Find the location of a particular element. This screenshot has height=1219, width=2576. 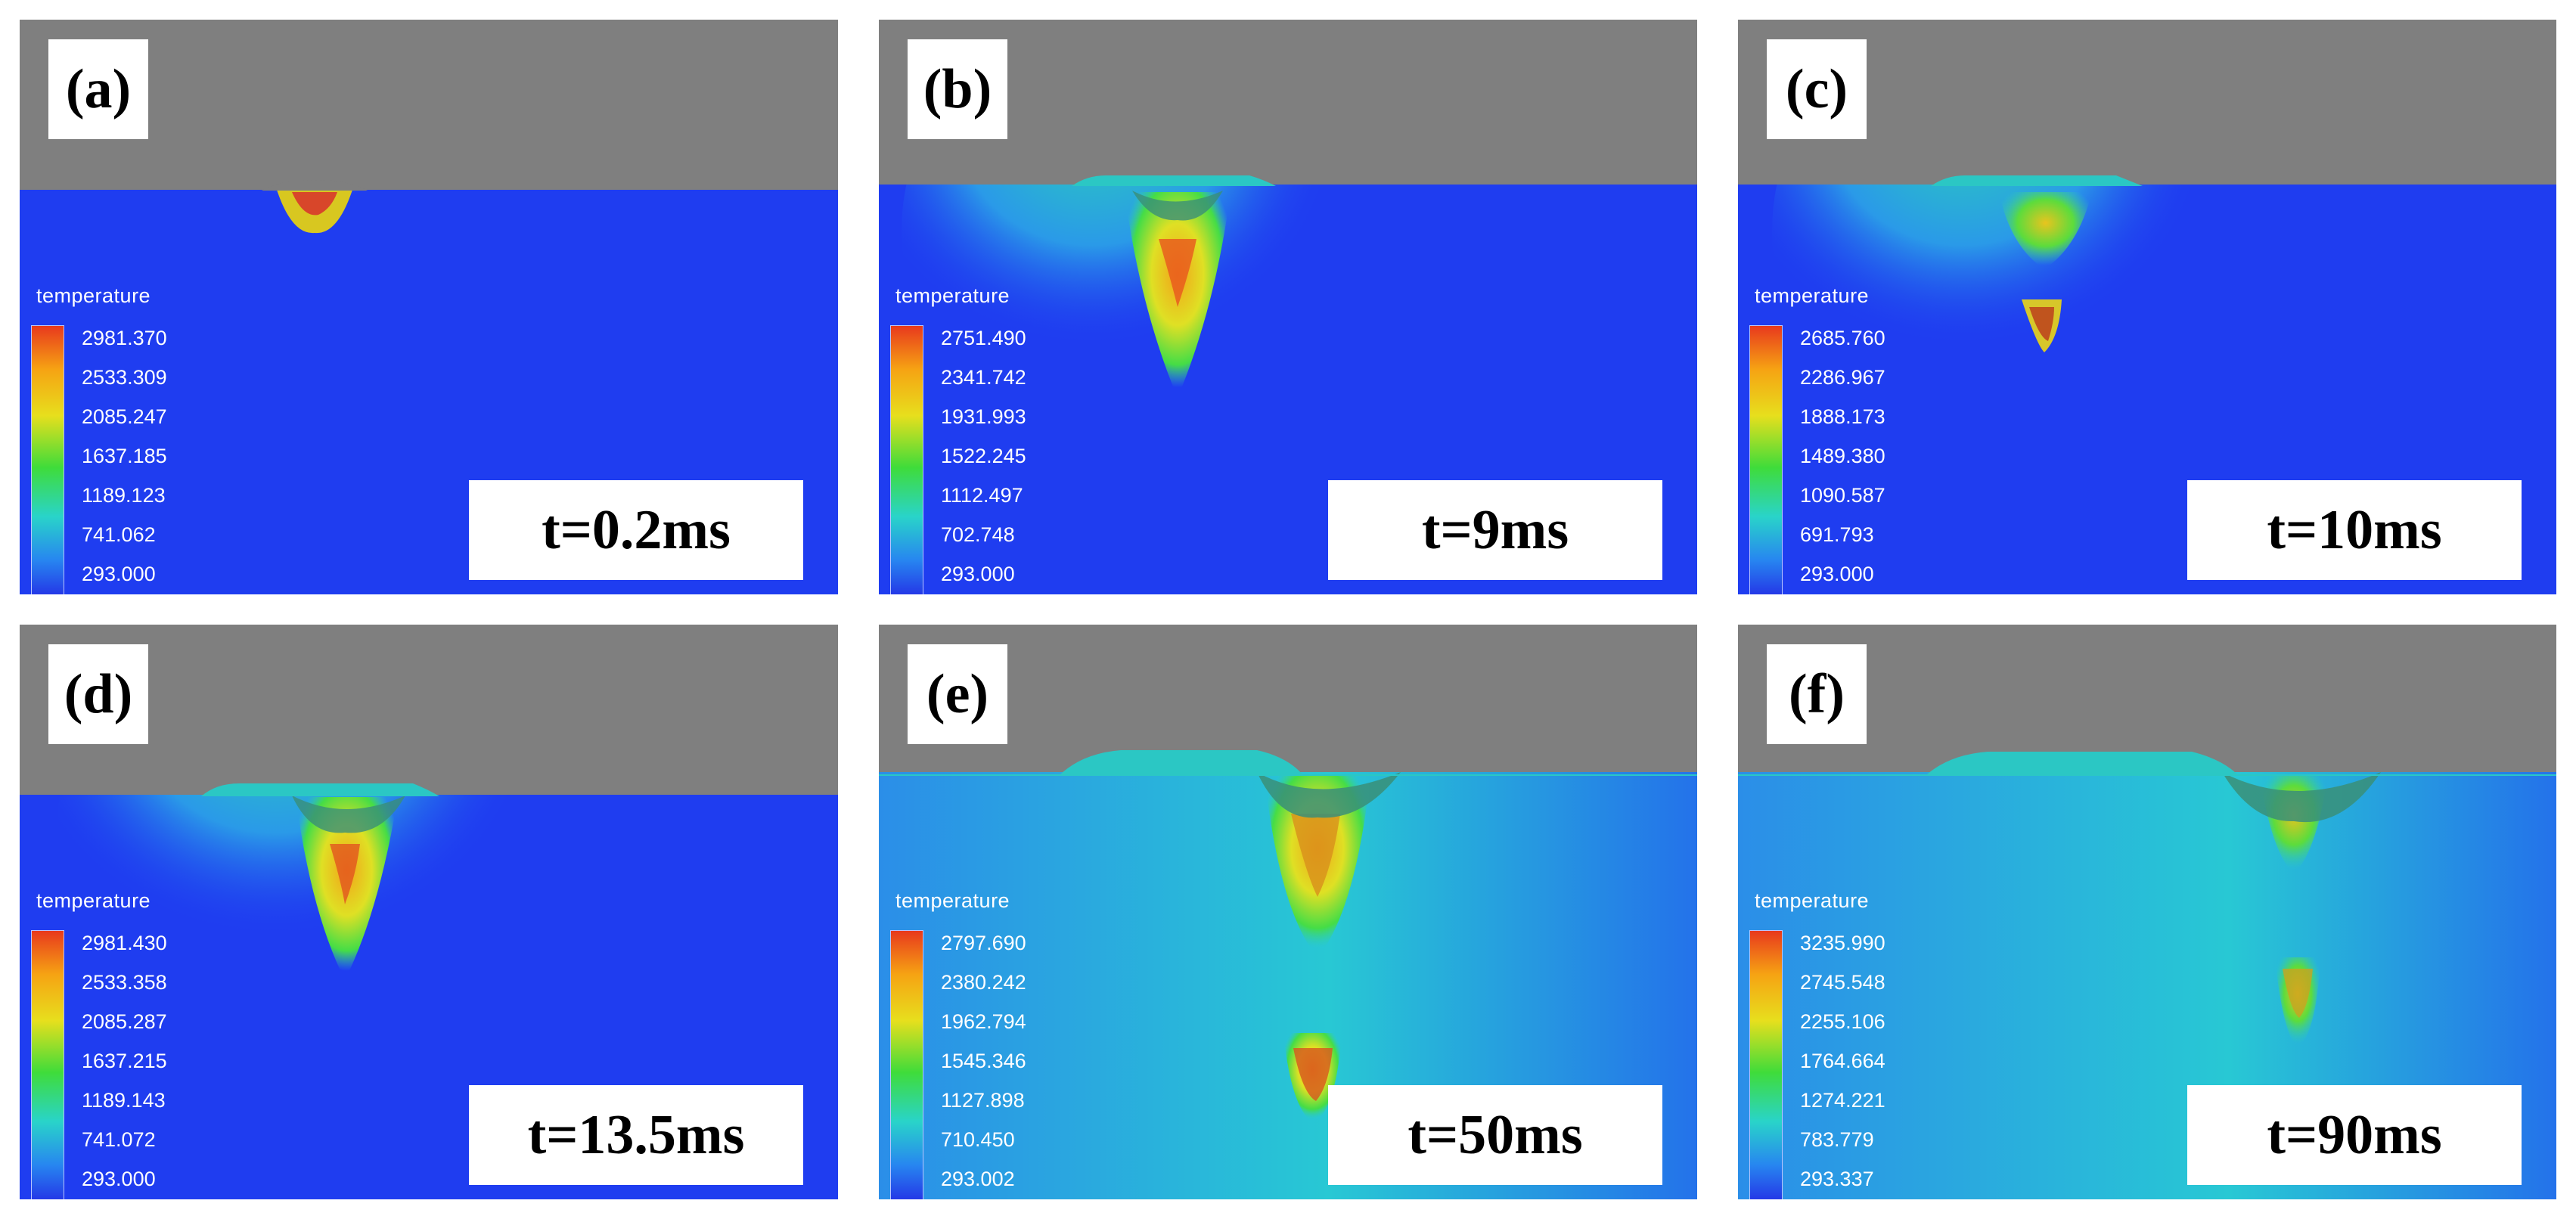

colorbar-tick: 2751.490 is located at coordinates (983, 338).